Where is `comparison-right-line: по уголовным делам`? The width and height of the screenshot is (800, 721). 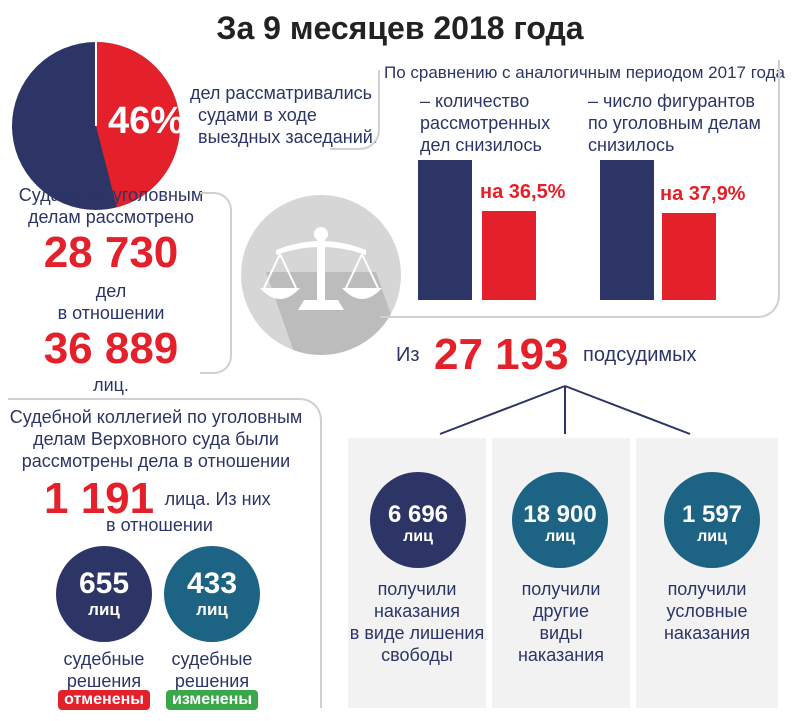 comparison-right-line: по уголовным делам is located at coordinates (674, 123).